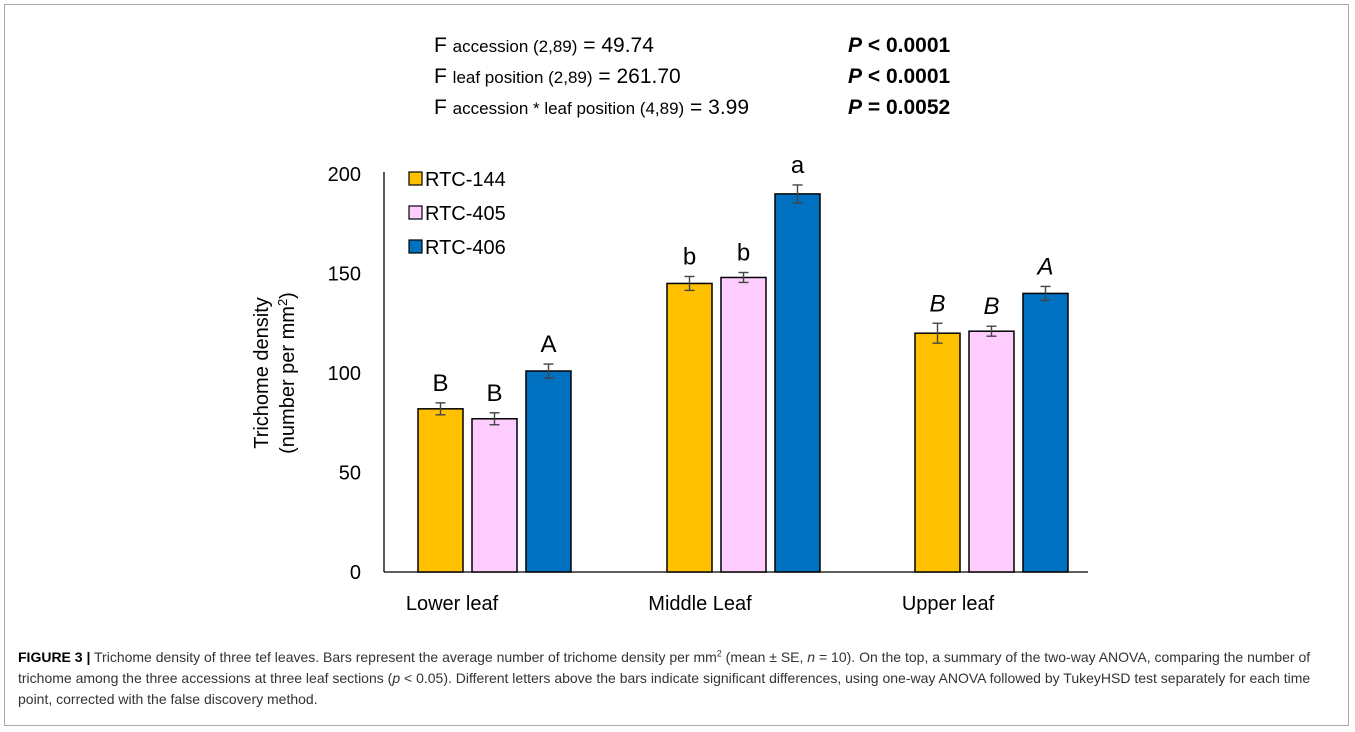 The height and width of the screenshot is (732, 1355). What do you see at coordinates (568, 108) in the screenshot?
I see `anova-term: accession * leaf position (4,89)` at bounding box center [568, 108].